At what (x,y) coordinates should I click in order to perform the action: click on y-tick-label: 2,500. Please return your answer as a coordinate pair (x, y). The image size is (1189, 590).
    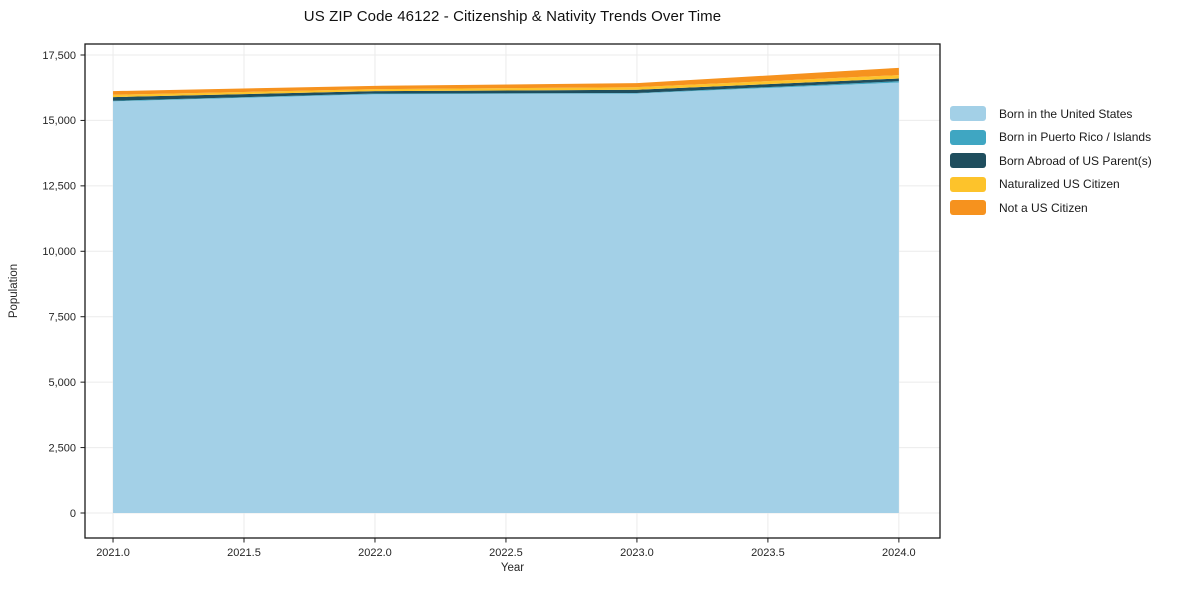
    Looking at the image, I should click on (62, 448).